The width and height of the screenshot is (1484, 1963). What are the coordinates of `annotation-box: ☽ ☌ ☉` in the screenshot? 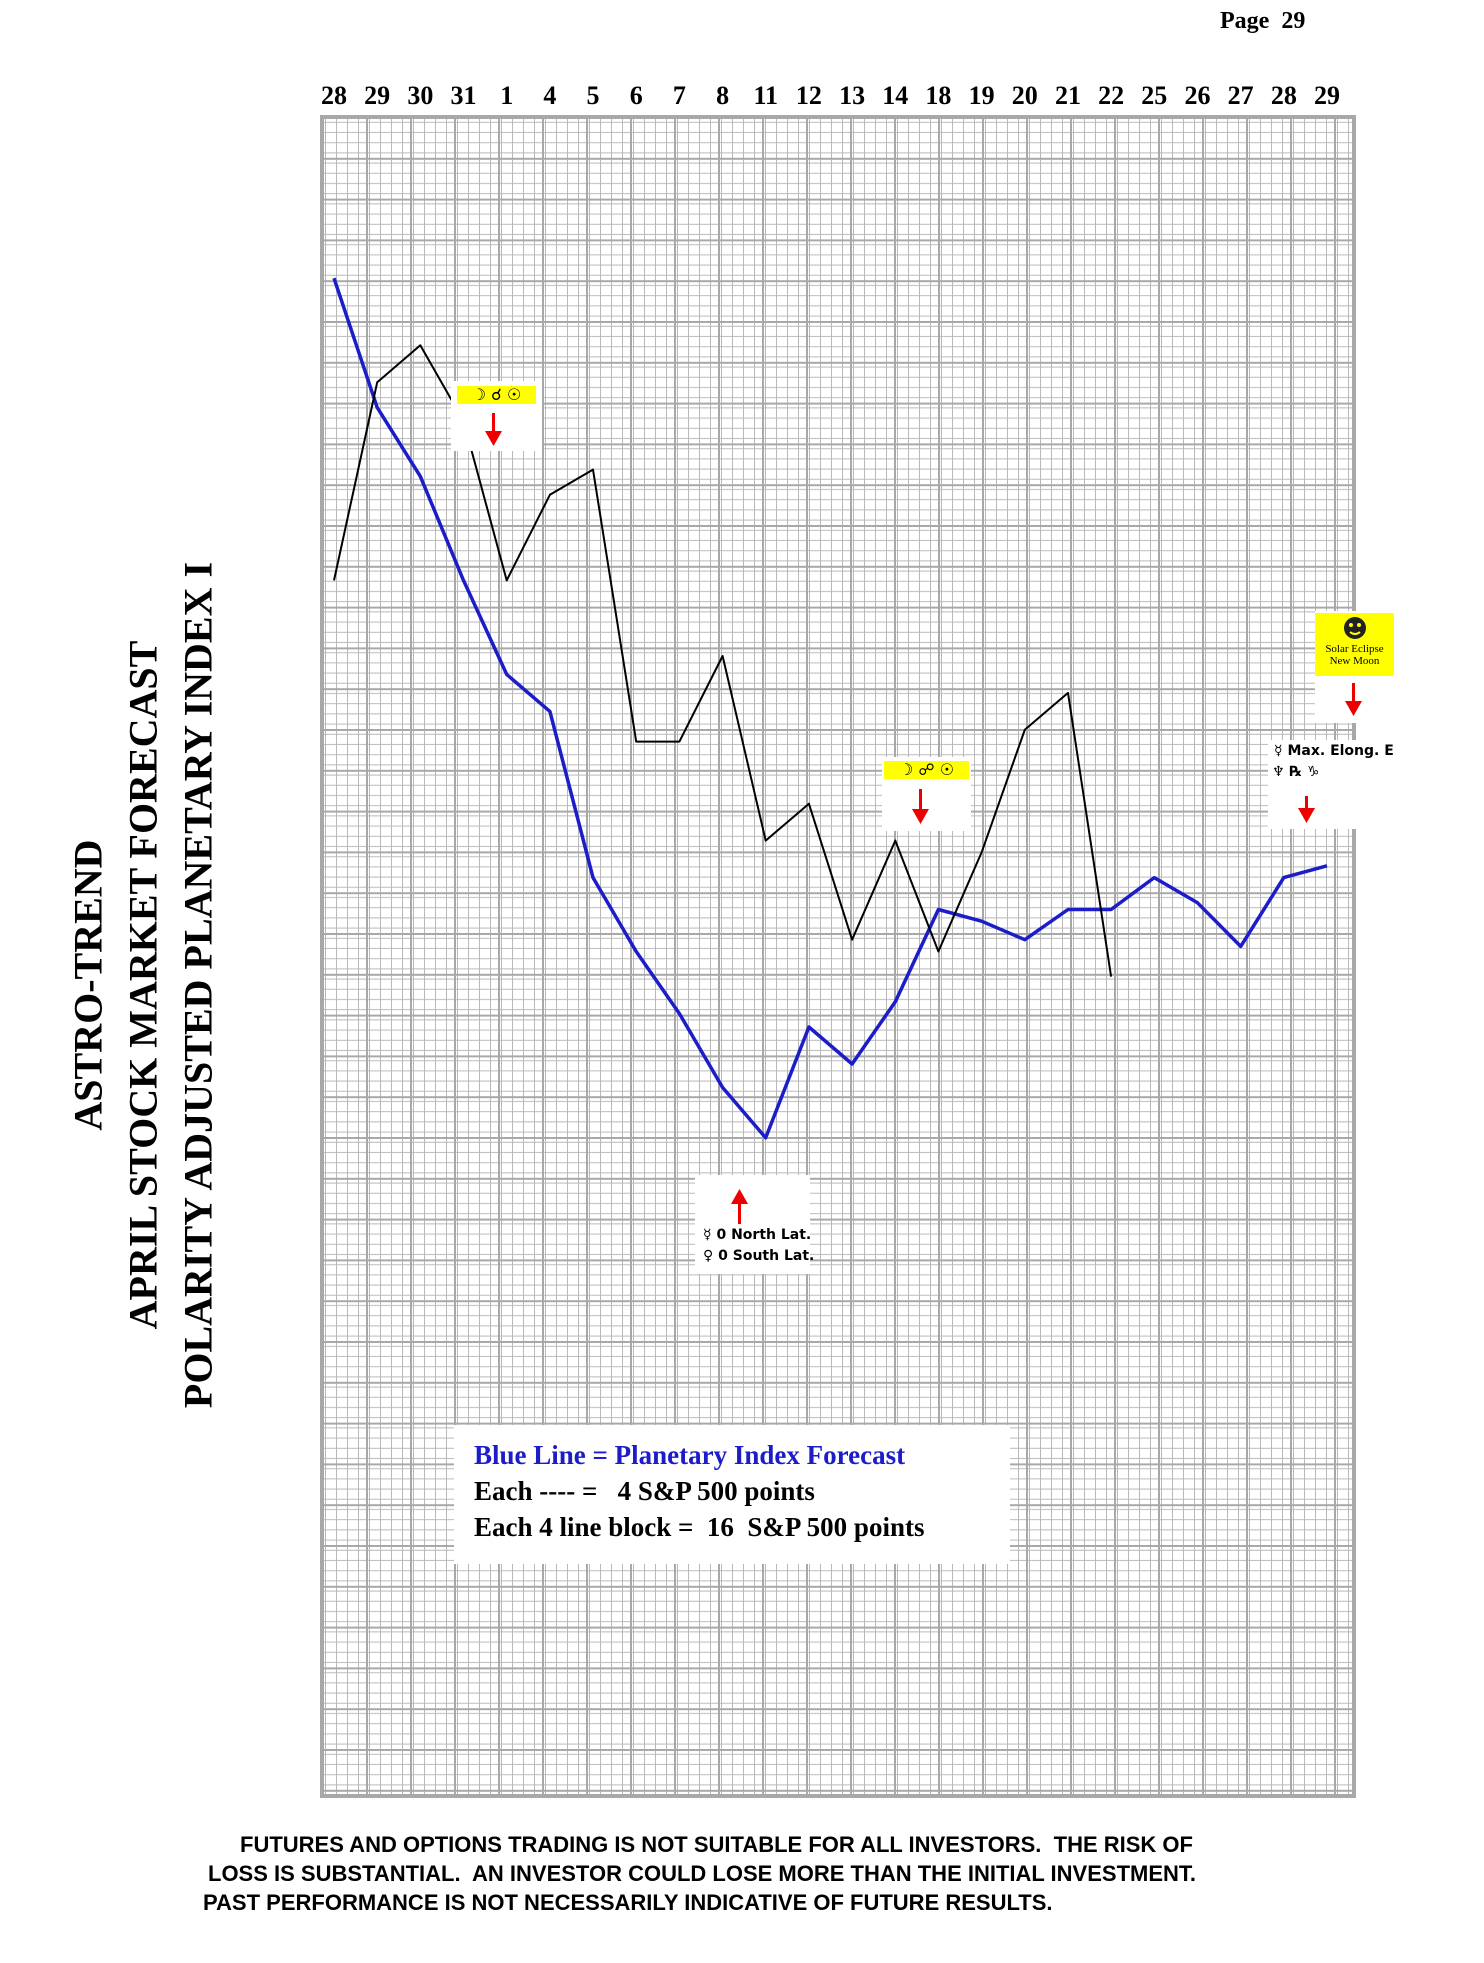 It's located at (496, 416).